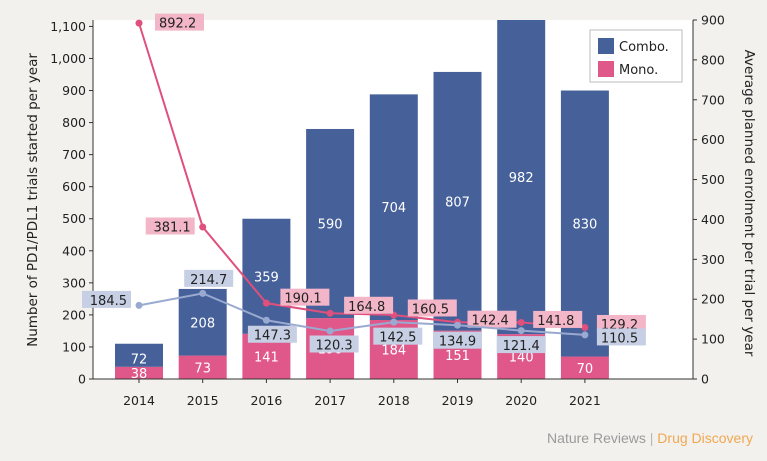 The height and width of the screenshot is (461, 767). What do you see at coordinates (394, 400) in the screenshot?
I see `x-tick-label: 2018` at bounding box center [394, 400].